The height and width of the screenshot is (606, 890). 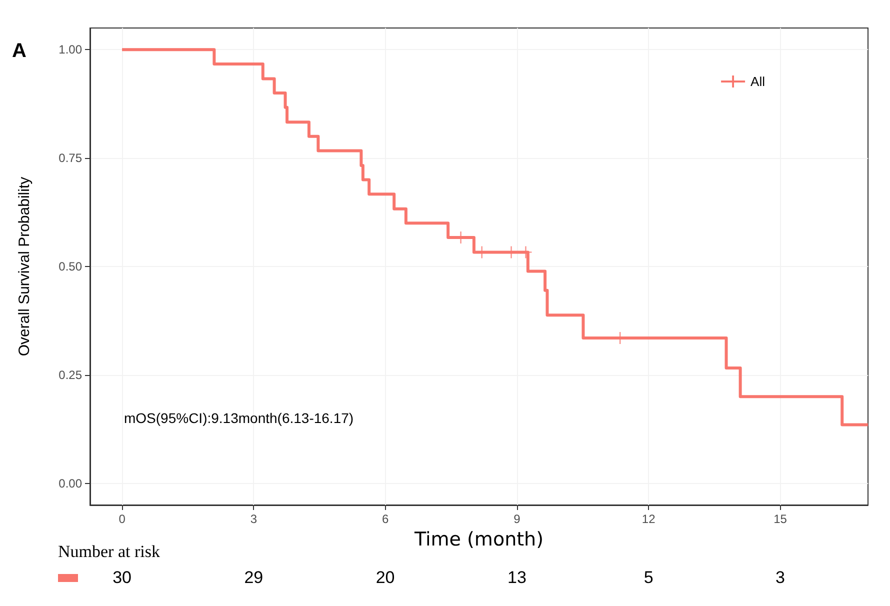 I want to click on text: Number at risk, so click(x=109, y=552).